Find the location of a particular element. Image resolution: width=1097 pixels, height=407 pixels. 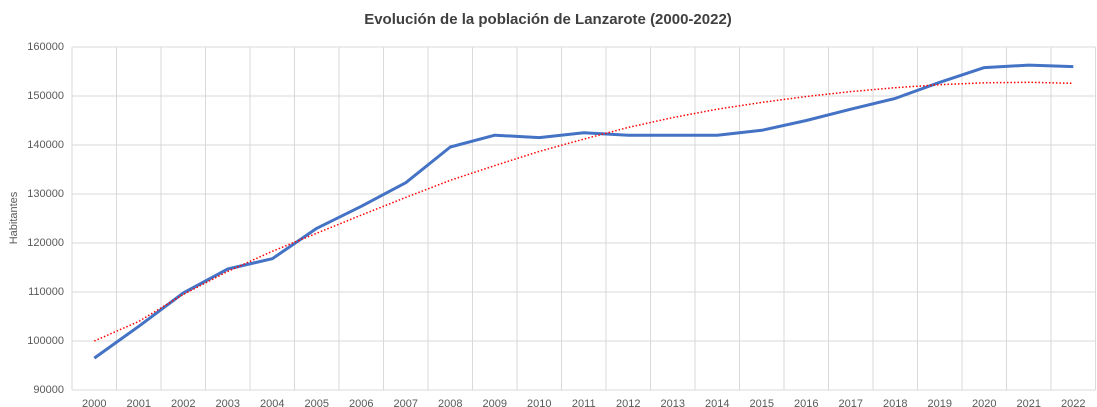

x-tick-label: 2007 is located at coordinates (406, 402).